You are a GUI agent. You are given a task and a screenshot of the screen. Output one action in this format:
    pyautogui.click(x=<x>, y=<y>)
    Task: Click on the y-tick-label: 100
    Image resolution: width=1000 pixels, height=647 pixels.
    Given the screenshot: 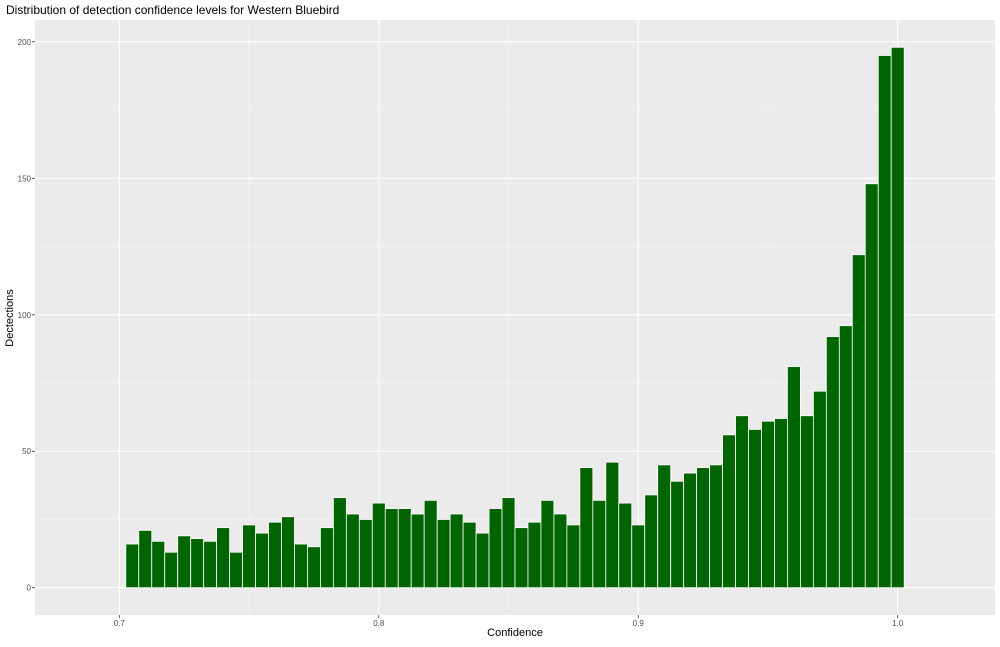 What is the action you would take?
    pyautogui.click(x=25, y=315)
    